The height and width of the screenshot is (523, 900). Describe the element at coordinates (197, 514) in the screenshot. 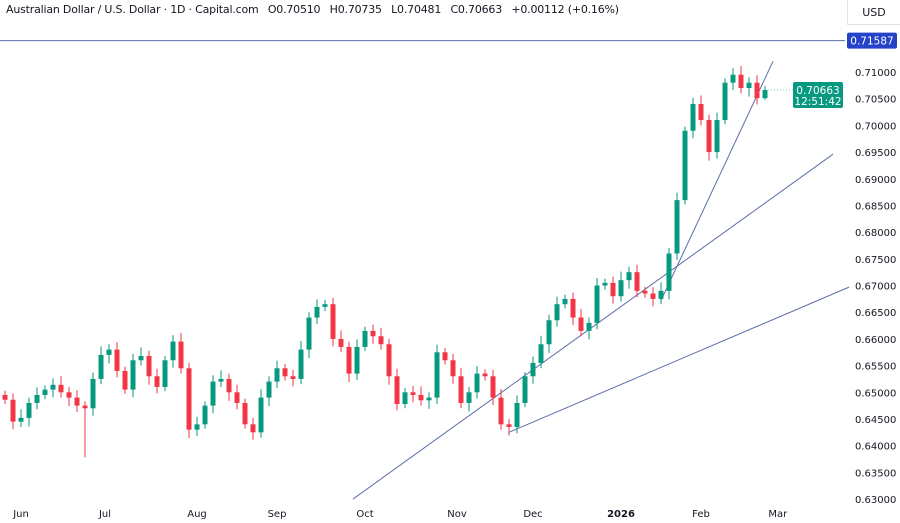

I see `x-tick-label: Aug` at that location.